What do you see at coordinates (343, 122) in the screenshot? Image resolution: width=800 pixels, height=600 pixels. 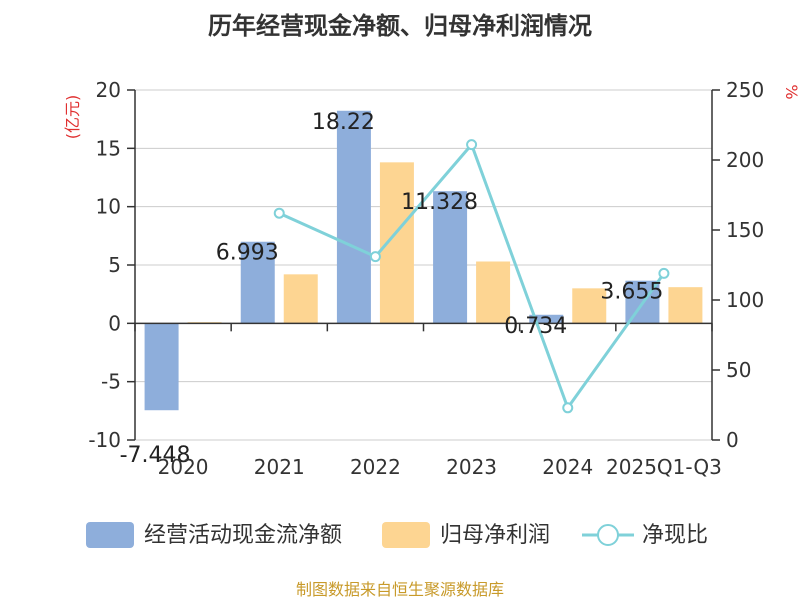 I see `bar-value-label: 18.22` at bounding box center [343, 122].